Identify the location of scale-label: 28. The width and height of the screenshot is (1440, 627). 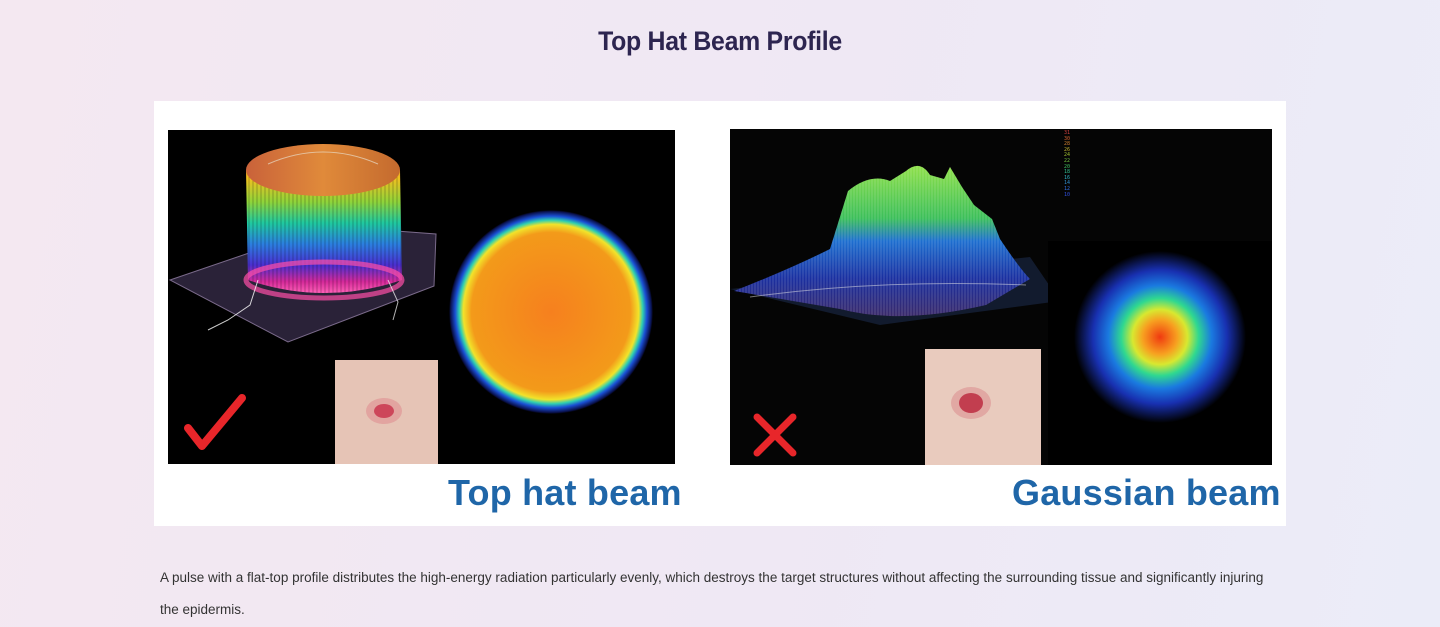
(1067, 144).